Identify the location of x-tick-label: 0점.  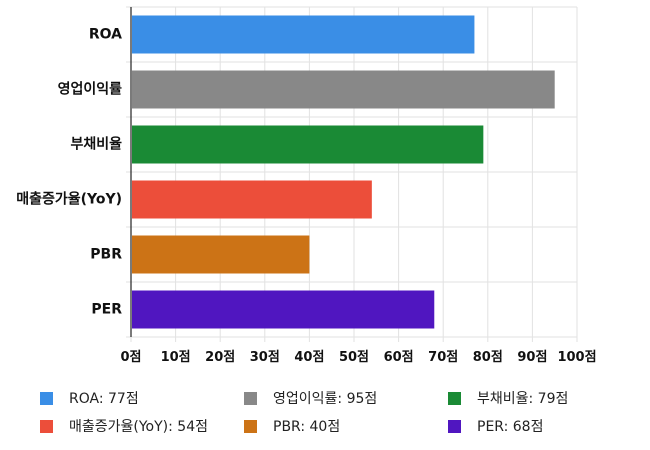
(130, 357).